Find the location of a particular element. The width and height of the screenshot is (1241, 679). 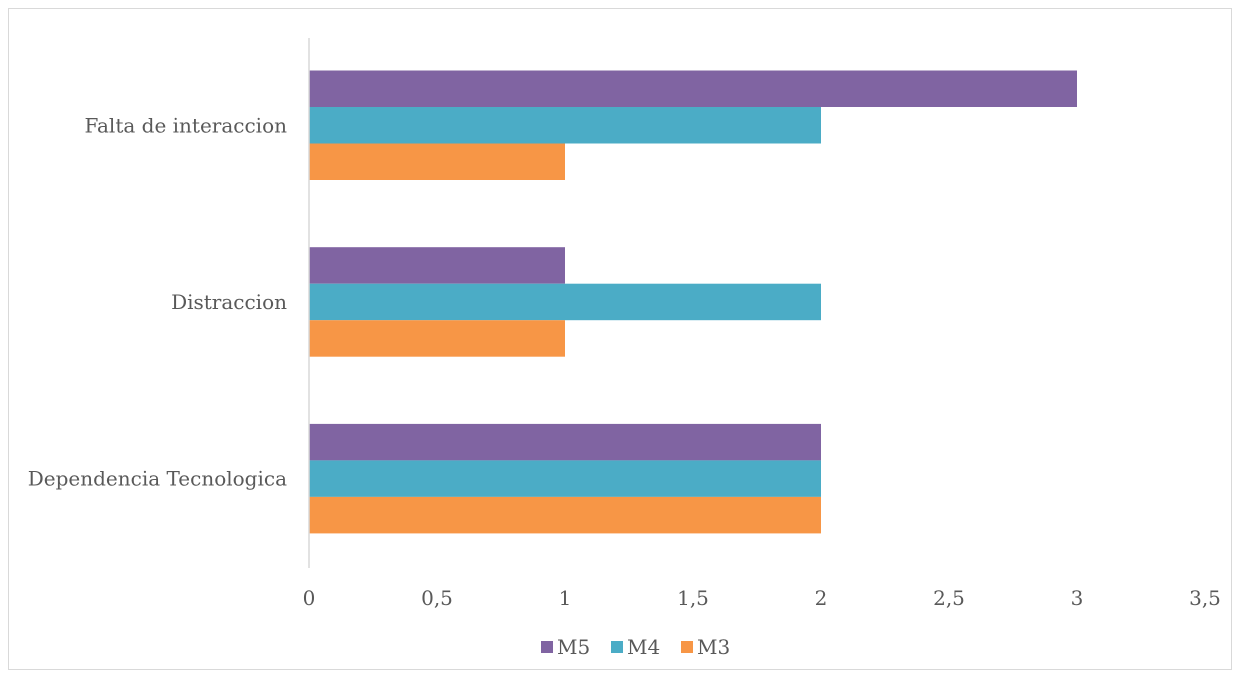

x-tick-label: 0,5 is located at coordinates (437, 598).